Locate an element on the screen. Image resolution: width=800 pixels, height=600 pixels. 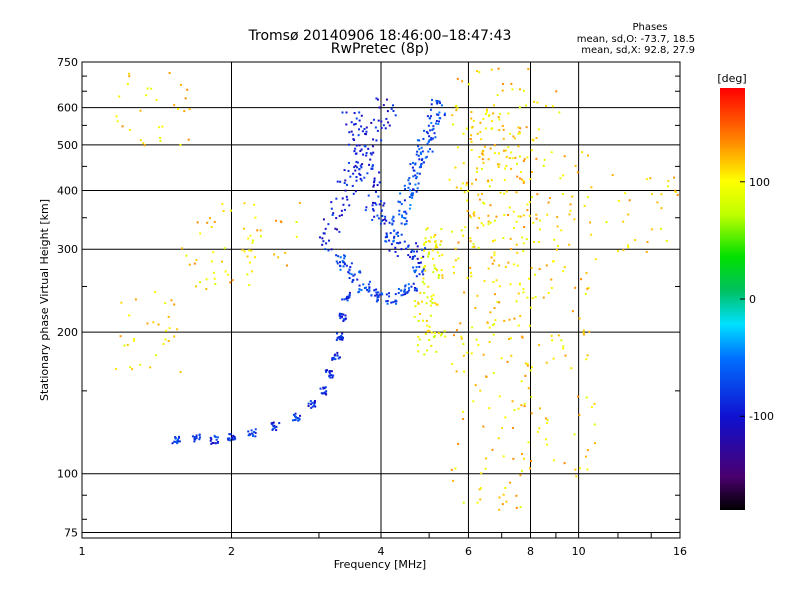
stats-x-sd: 27.9 is located at coordinates (684, 50).